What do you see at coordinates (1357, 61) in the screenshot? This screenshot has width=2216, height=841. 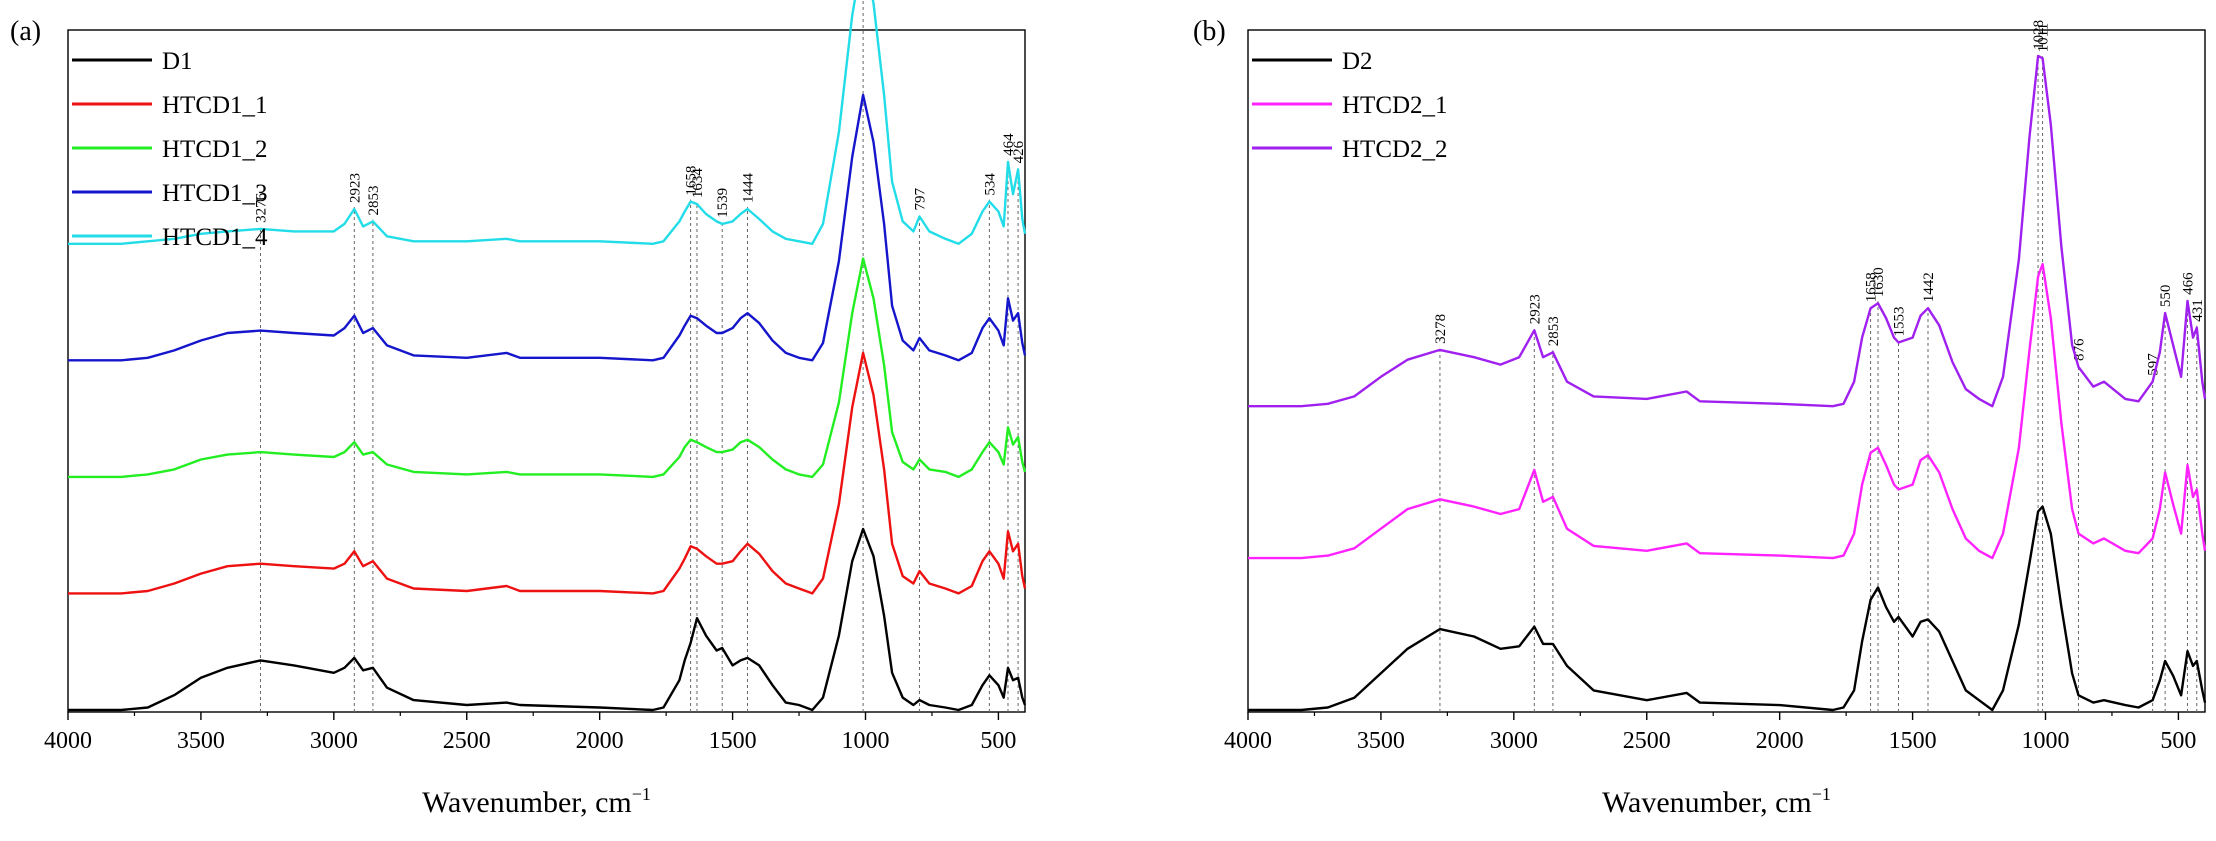 I see `legend-label: D2` at bounding box center [1357, 61].